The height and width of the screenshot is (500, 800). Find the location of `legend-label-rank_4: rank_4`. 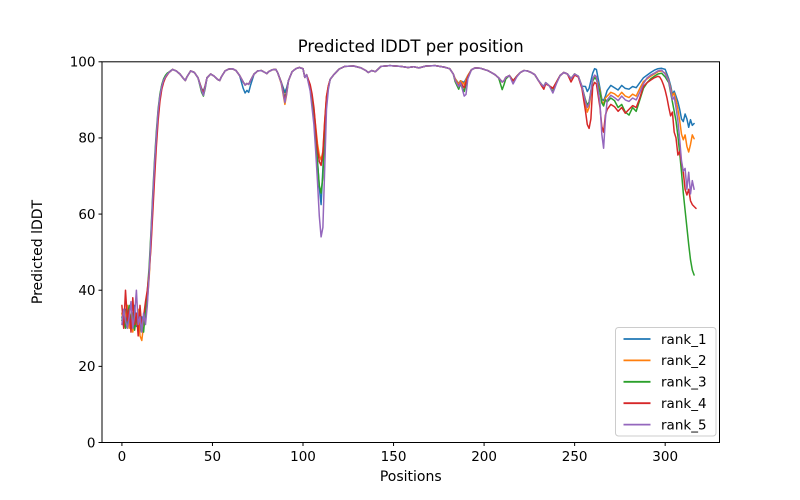

legend-label-rank_4: rank_4 is located at coordinates (684, 404).